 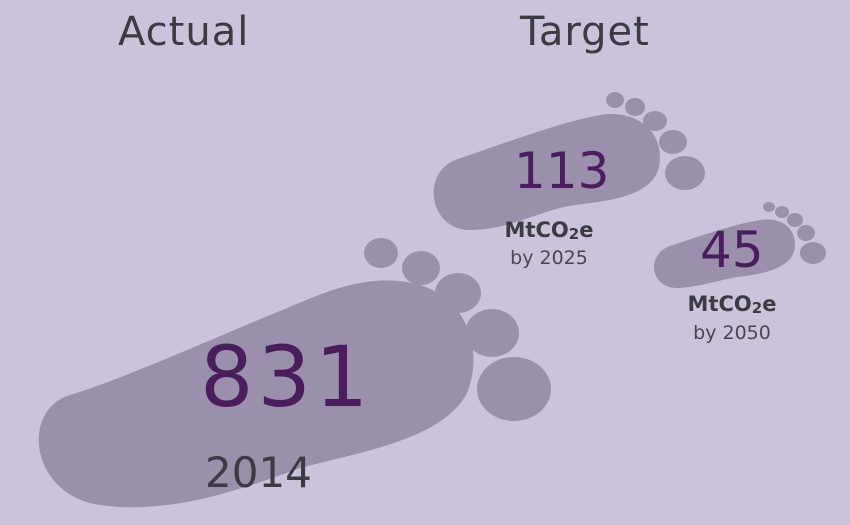 What do you see at coordinates (258, 472) in the screenshot?
I see `year-label-2014: 2014` at bounding box center [258, 472].